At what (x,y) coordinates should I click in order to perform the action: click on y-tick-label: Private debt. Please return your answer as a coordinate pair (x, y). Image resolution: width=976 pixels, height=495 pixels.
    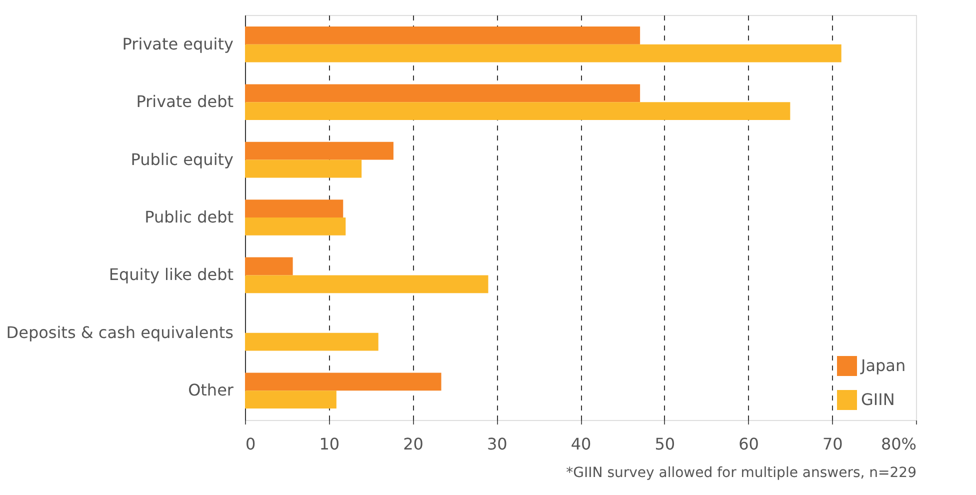
    Looking at the image, I should click on (185, 102).